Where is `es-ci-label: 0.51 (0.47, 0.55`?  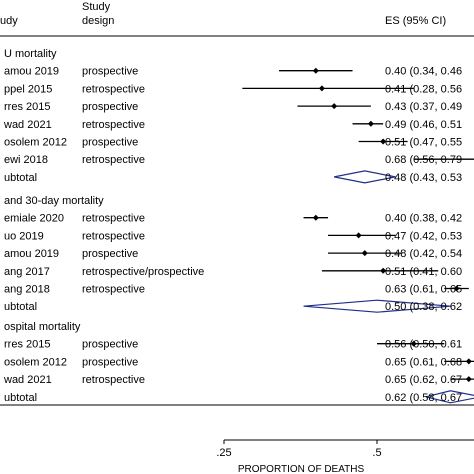 es-ci-label: 0.51 (0.47, 0.55 is located at coordinates (423, 143).